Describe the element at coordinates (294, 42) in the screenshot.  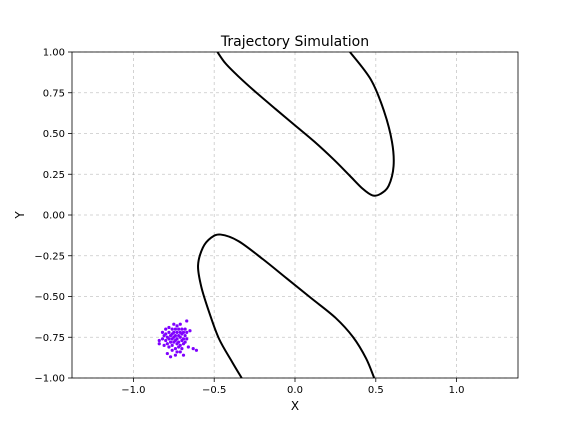
I see `chart-title: Trajectory Simulation` at that location.